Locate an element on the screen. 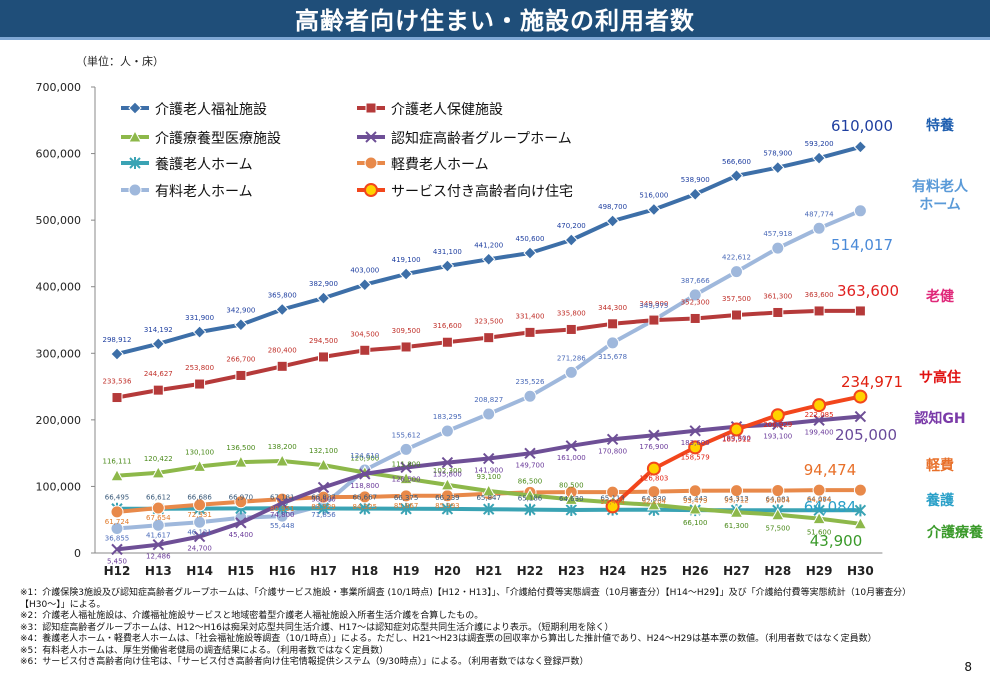  side-label: 有料老人 is located at coordinates (940, 186).